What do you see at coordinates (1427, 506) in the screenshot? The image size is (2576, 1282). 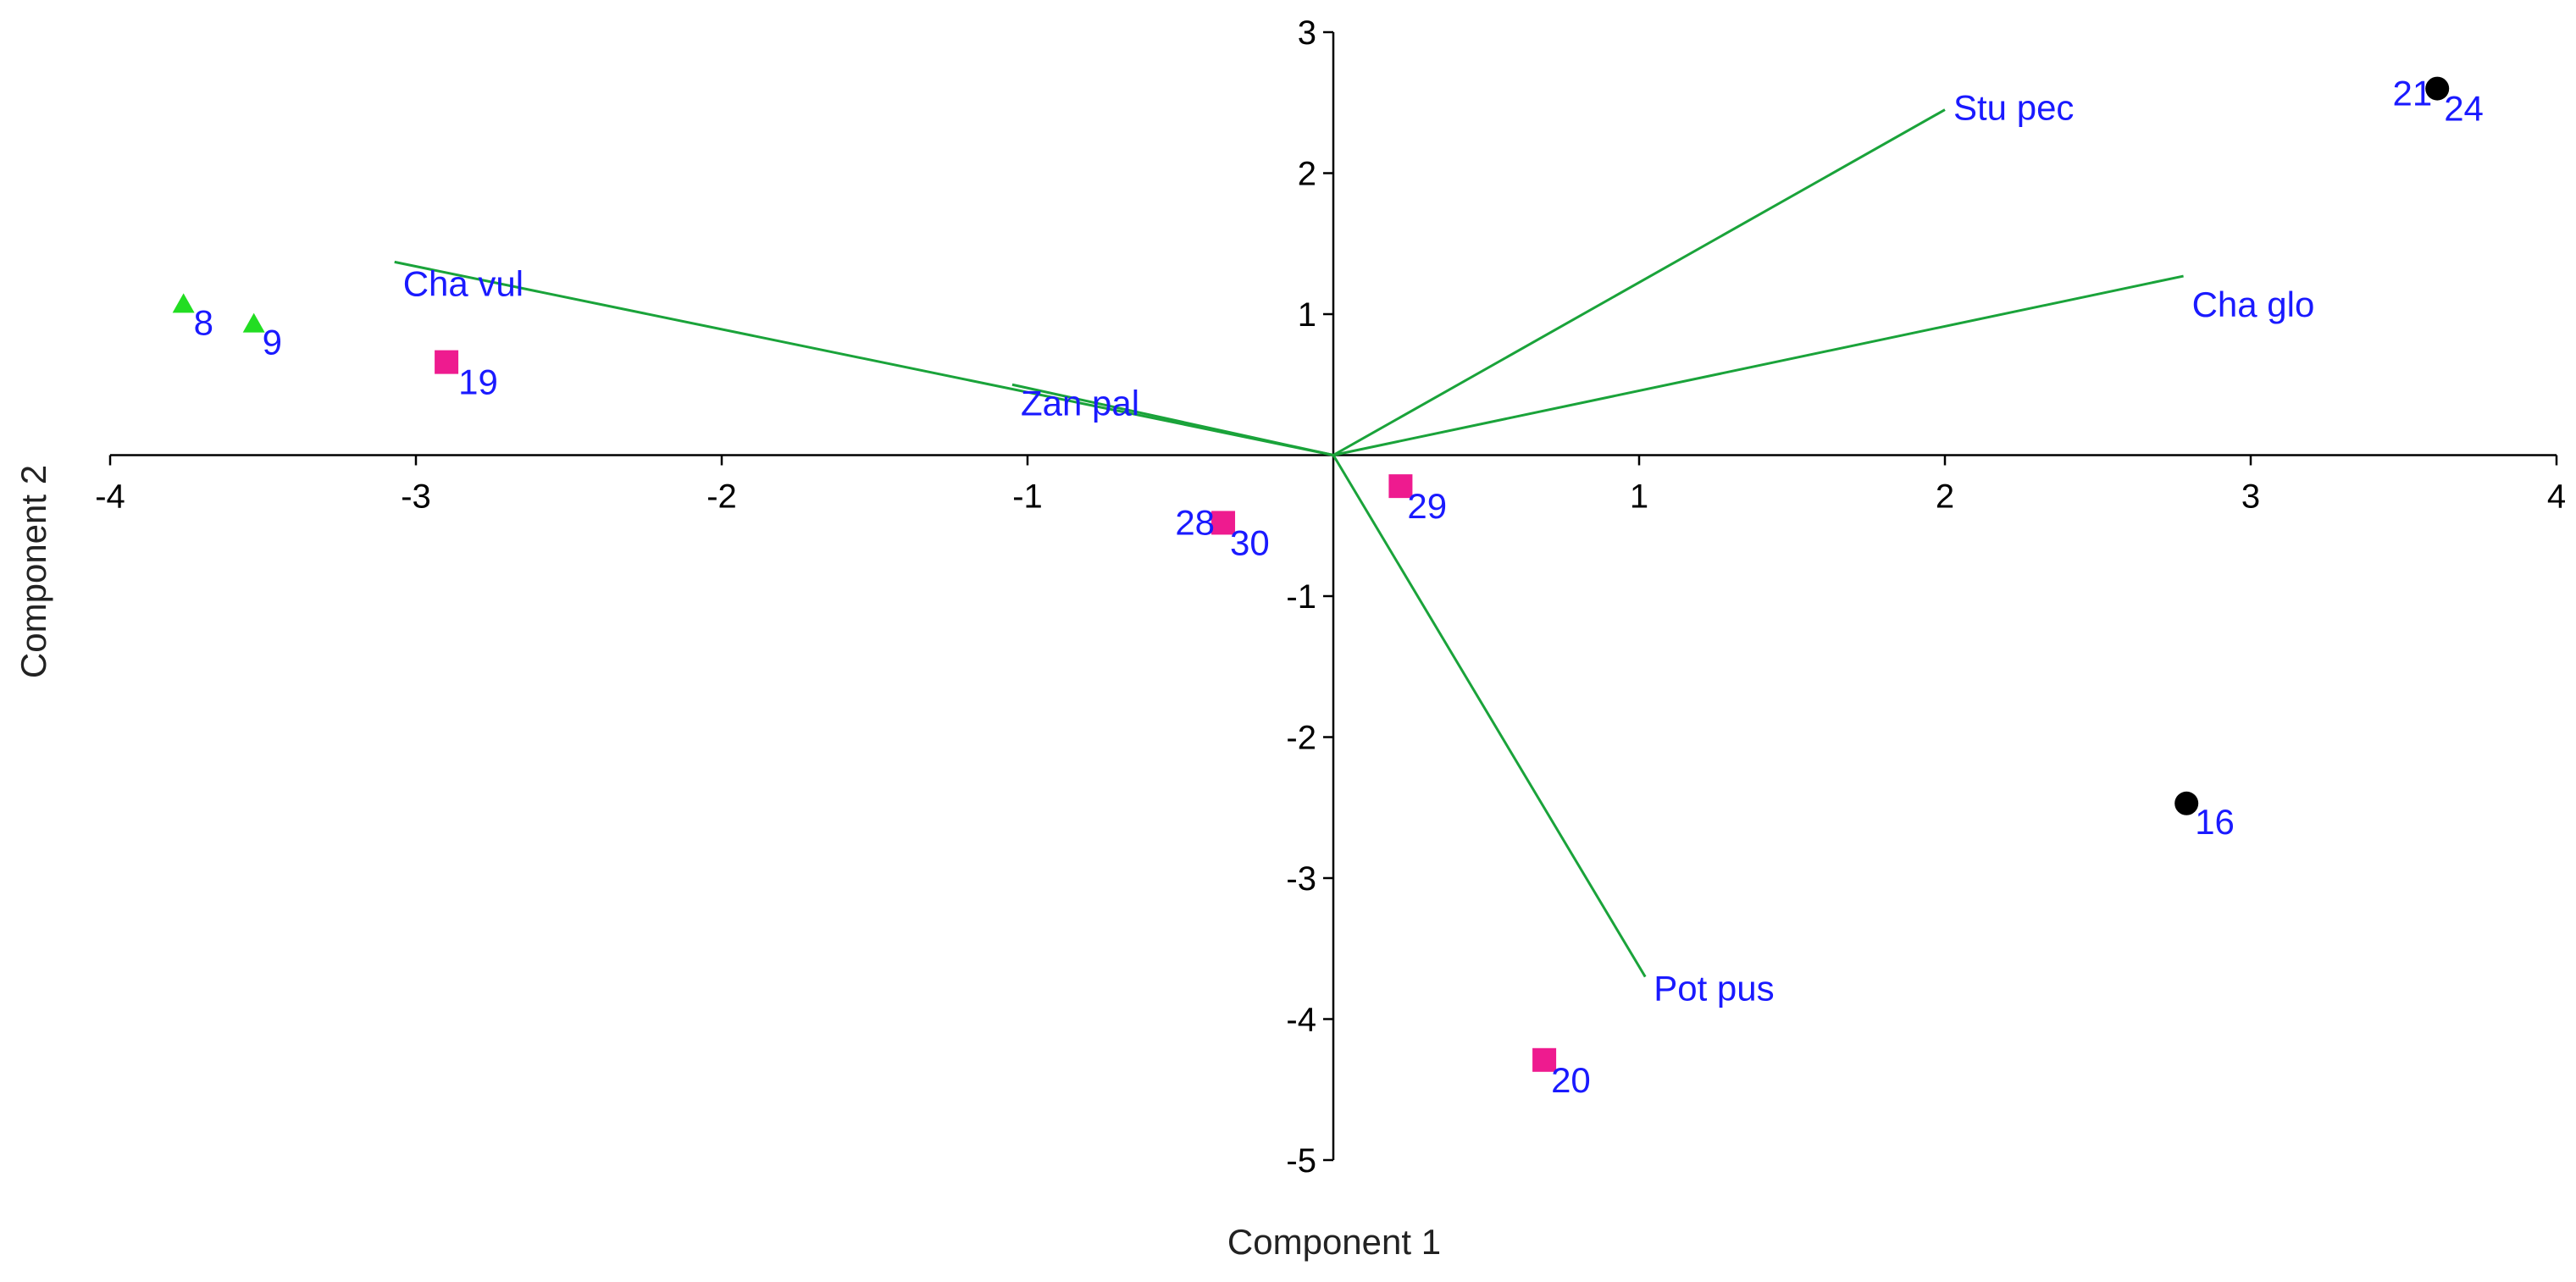 I see `point-label: 29` at bounding box center [1427, 506].